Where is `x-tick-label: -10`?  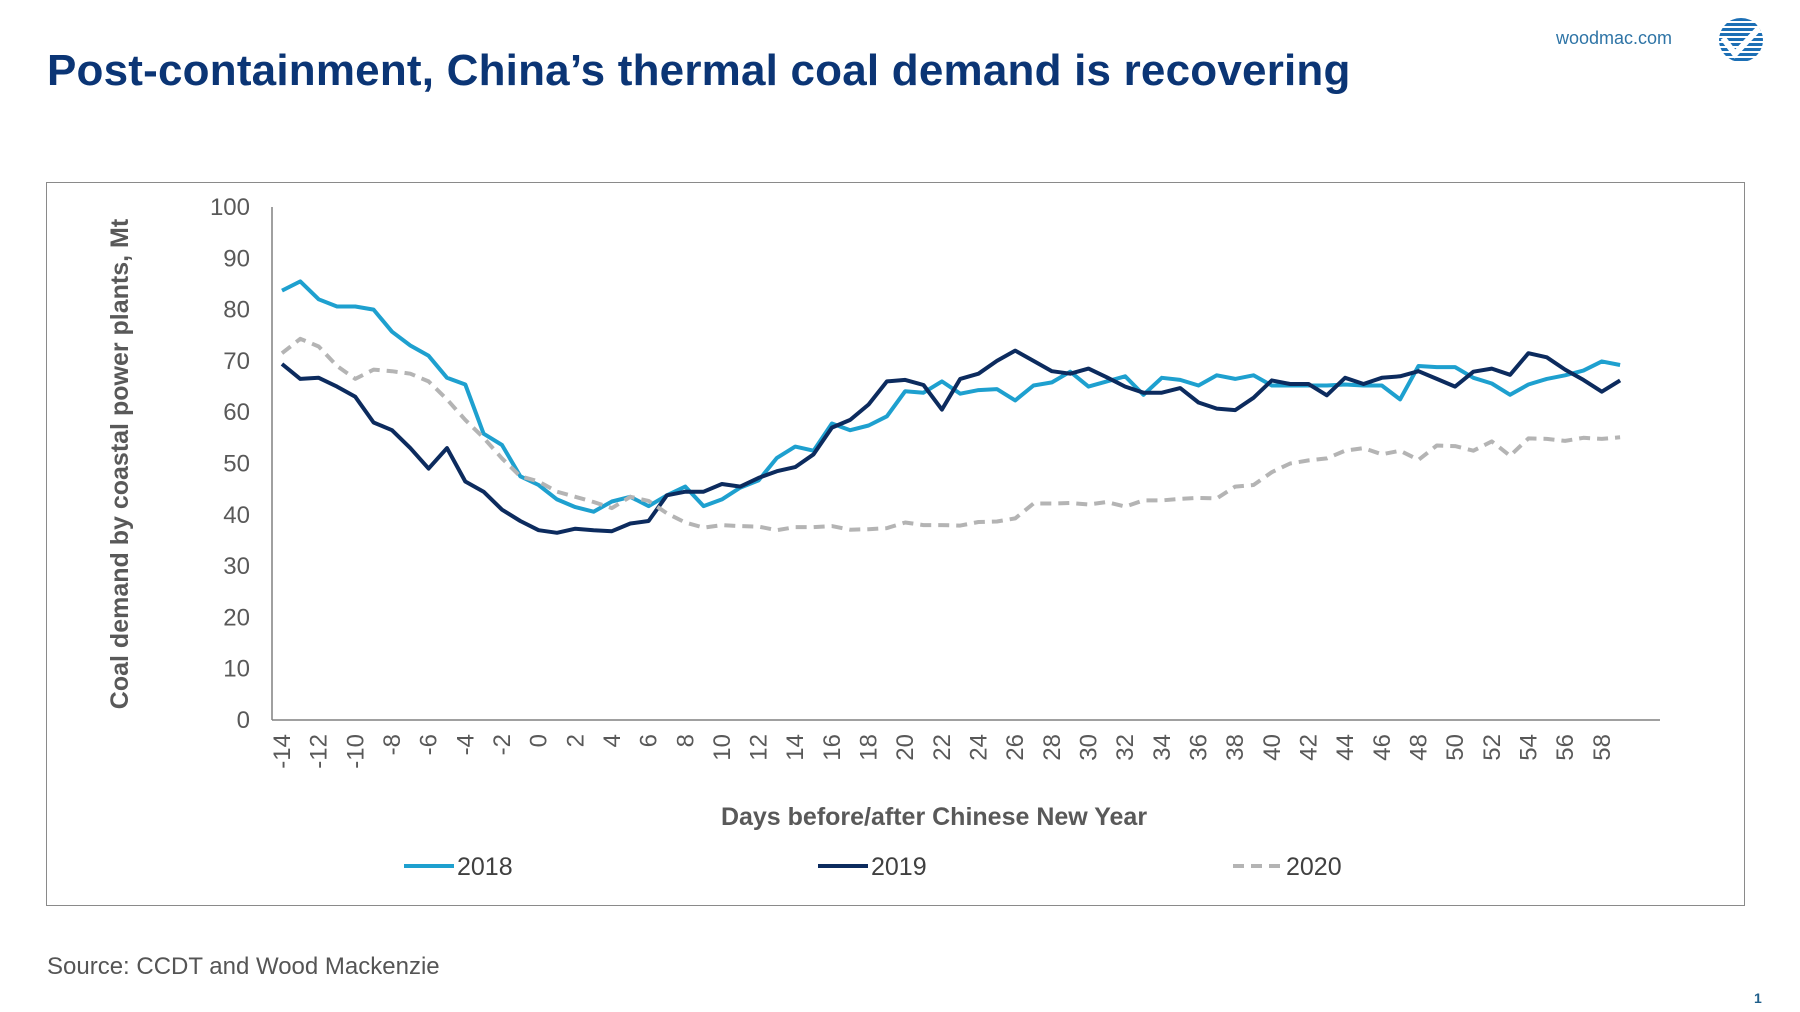
x-tick-label: -10 is located at coordinates (355, 751).